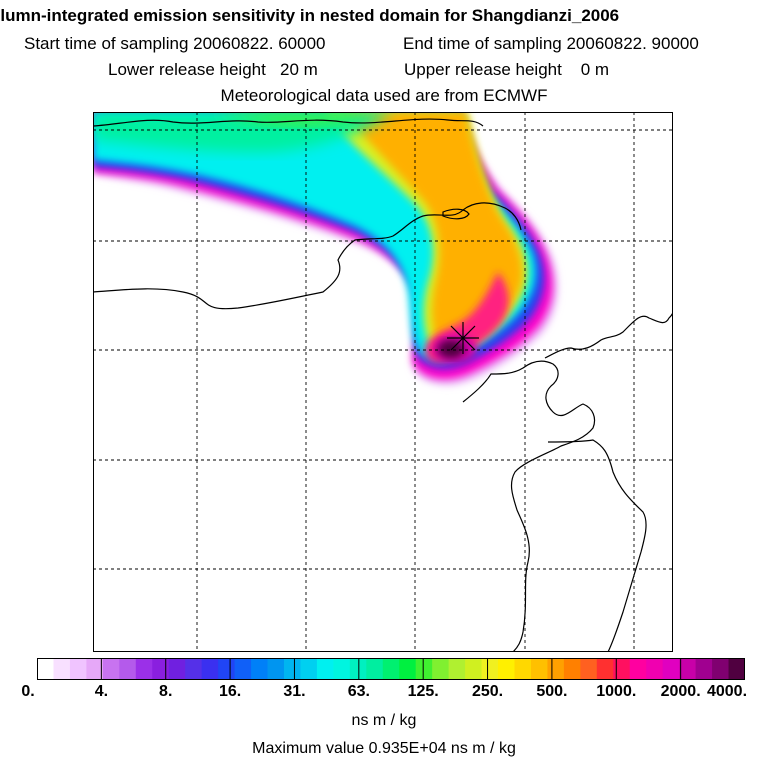 The image size is (768, 768). I want to click on plume-hotspot-core, so click(451, 349).